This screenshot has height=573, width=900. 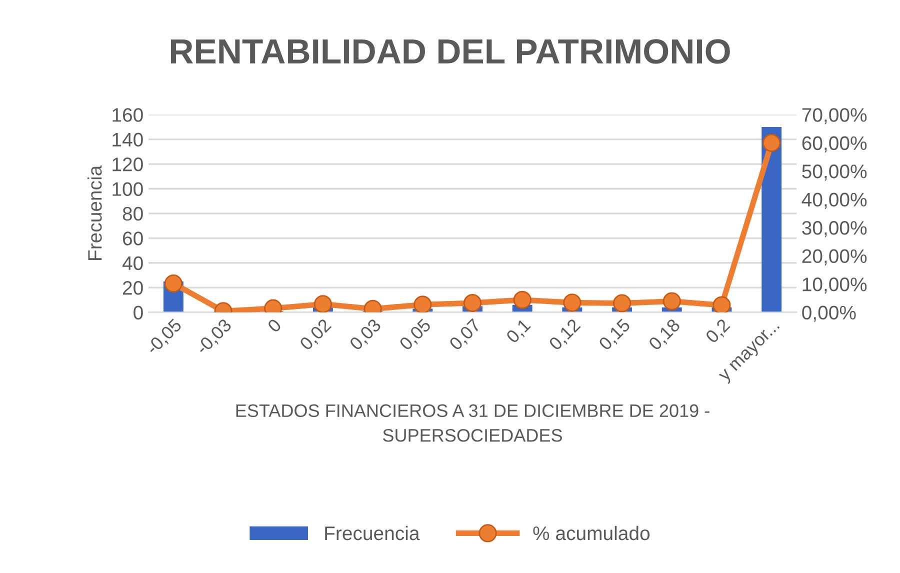 What do you see at coordinates (132, 263) in the screenshot?
I see `y-tick-label: 40` at bounding box center [132, 263].